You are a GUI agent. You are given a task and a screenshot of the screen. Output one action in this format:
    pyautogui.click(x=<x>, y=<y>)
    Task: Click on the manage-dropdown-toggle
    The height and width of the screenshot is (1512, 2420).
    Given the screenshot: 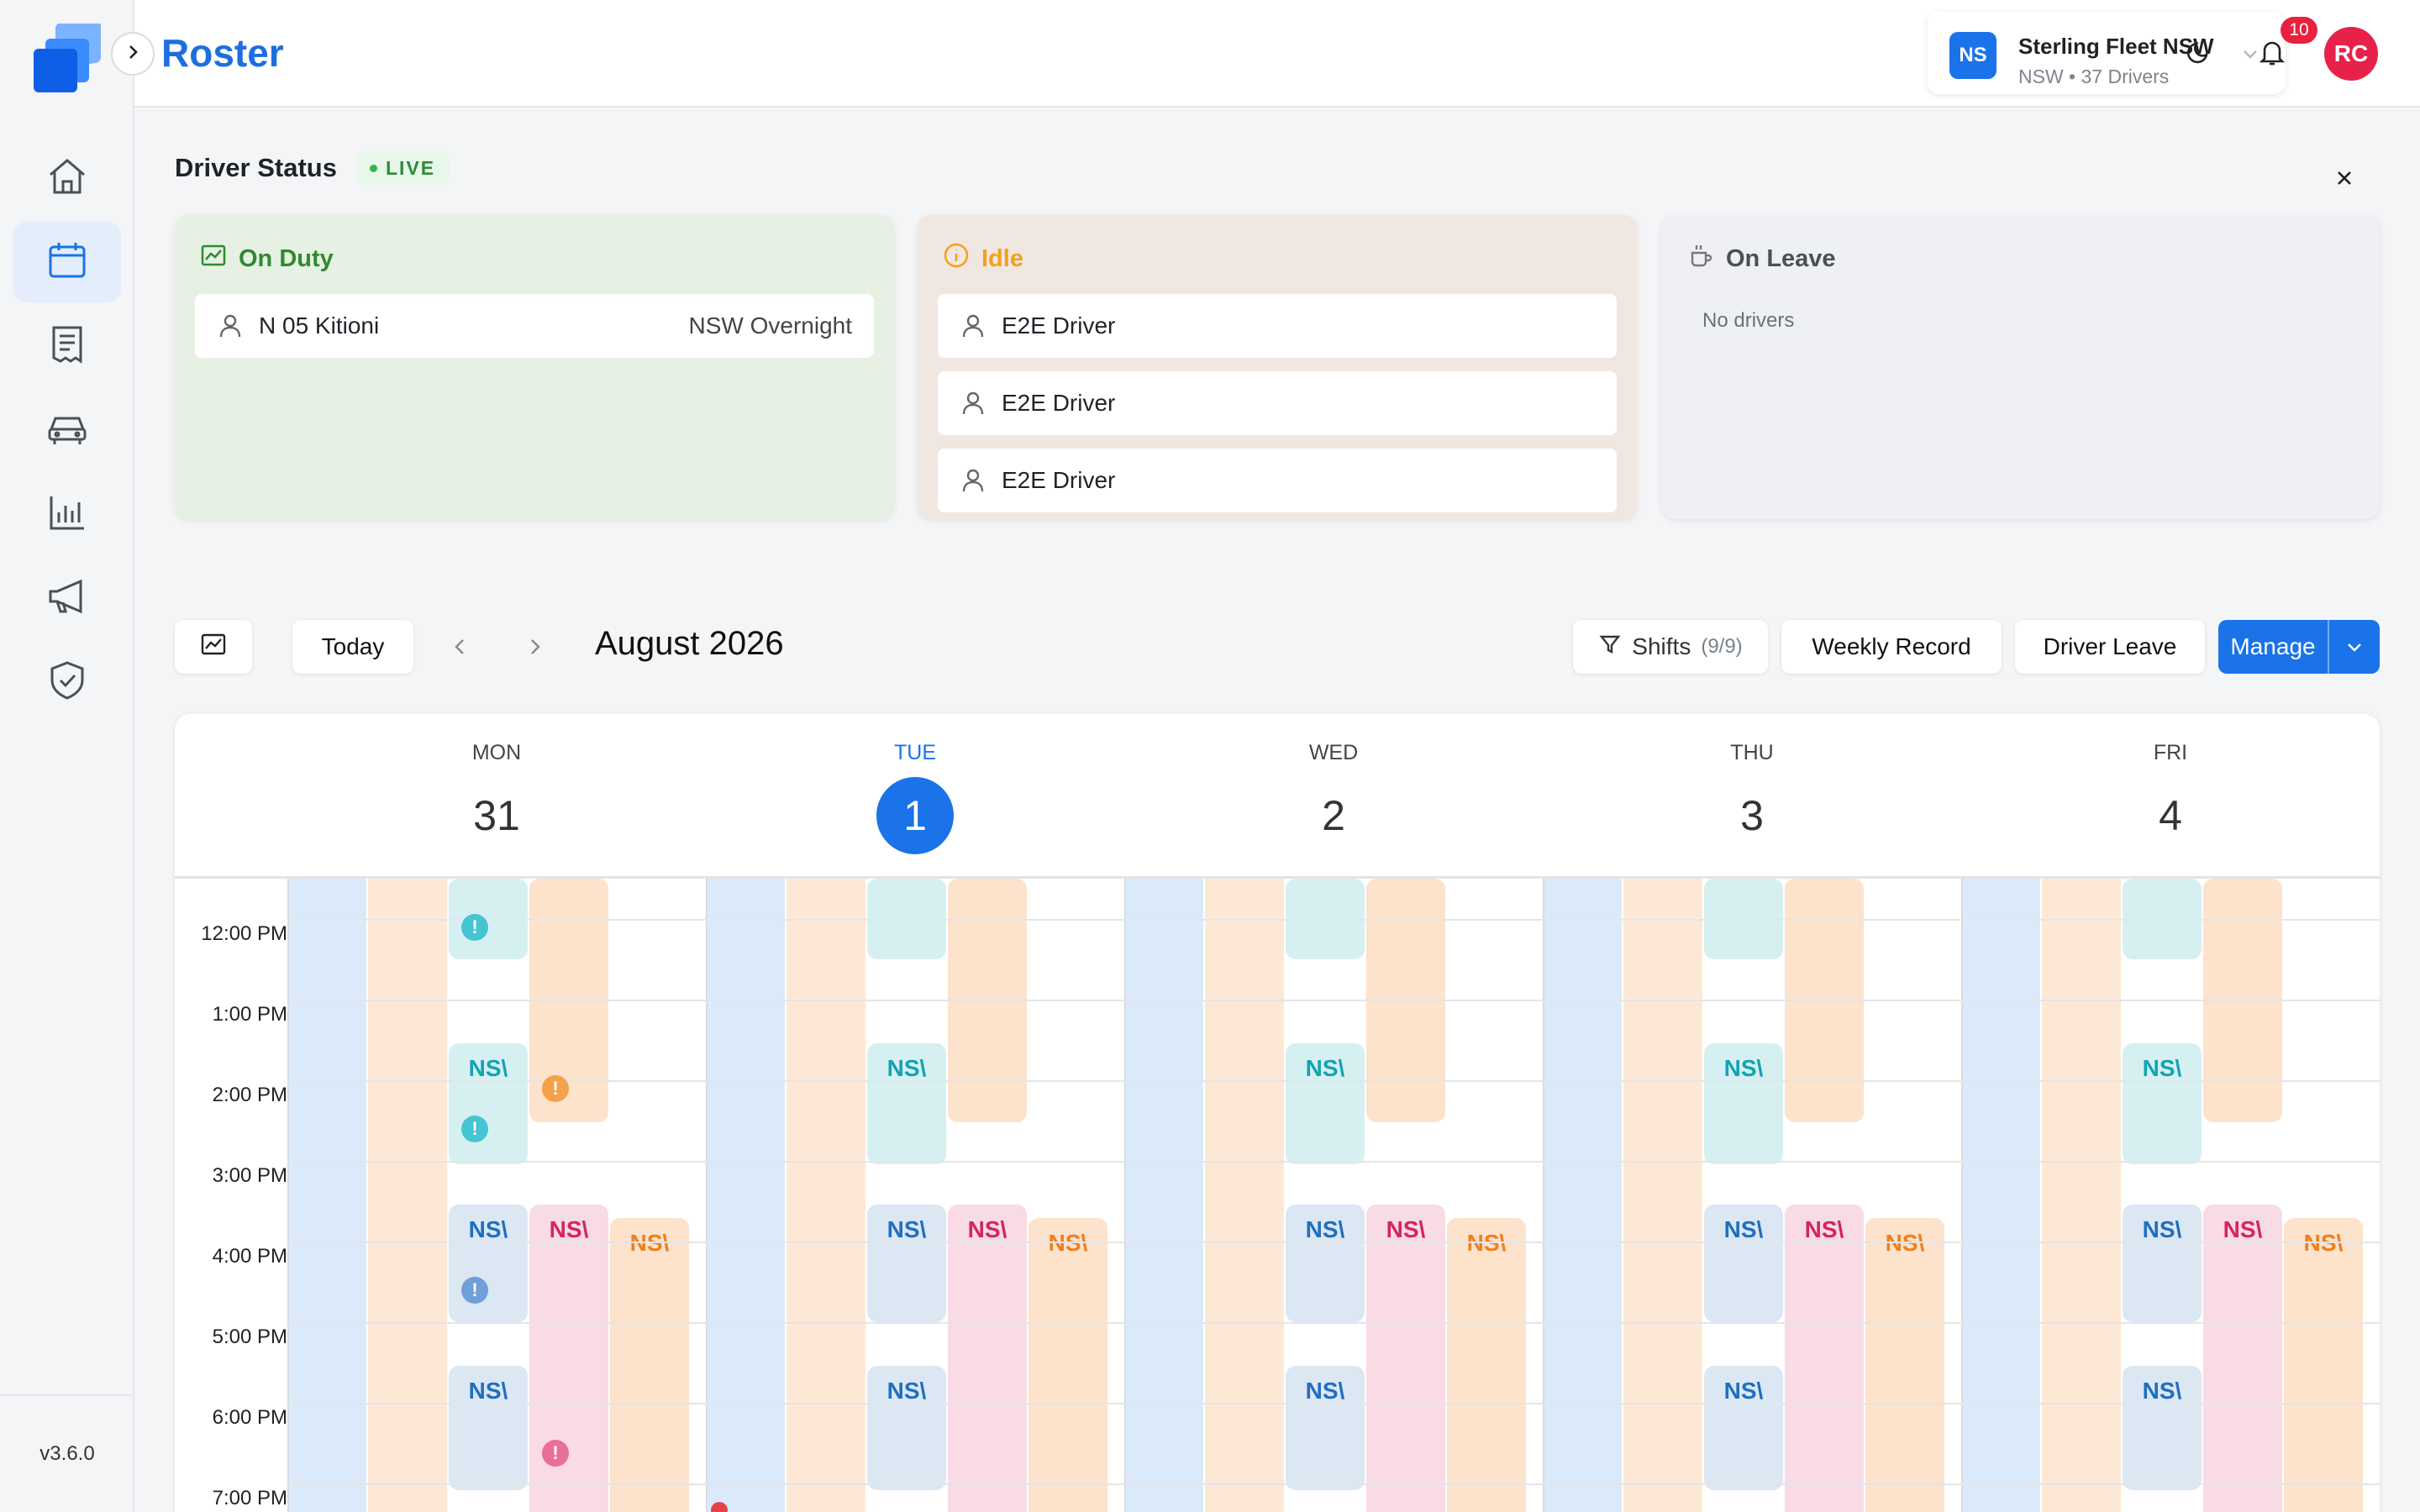 What is the action you would take?
    pyautogui.click(x=2354, y=647)
    